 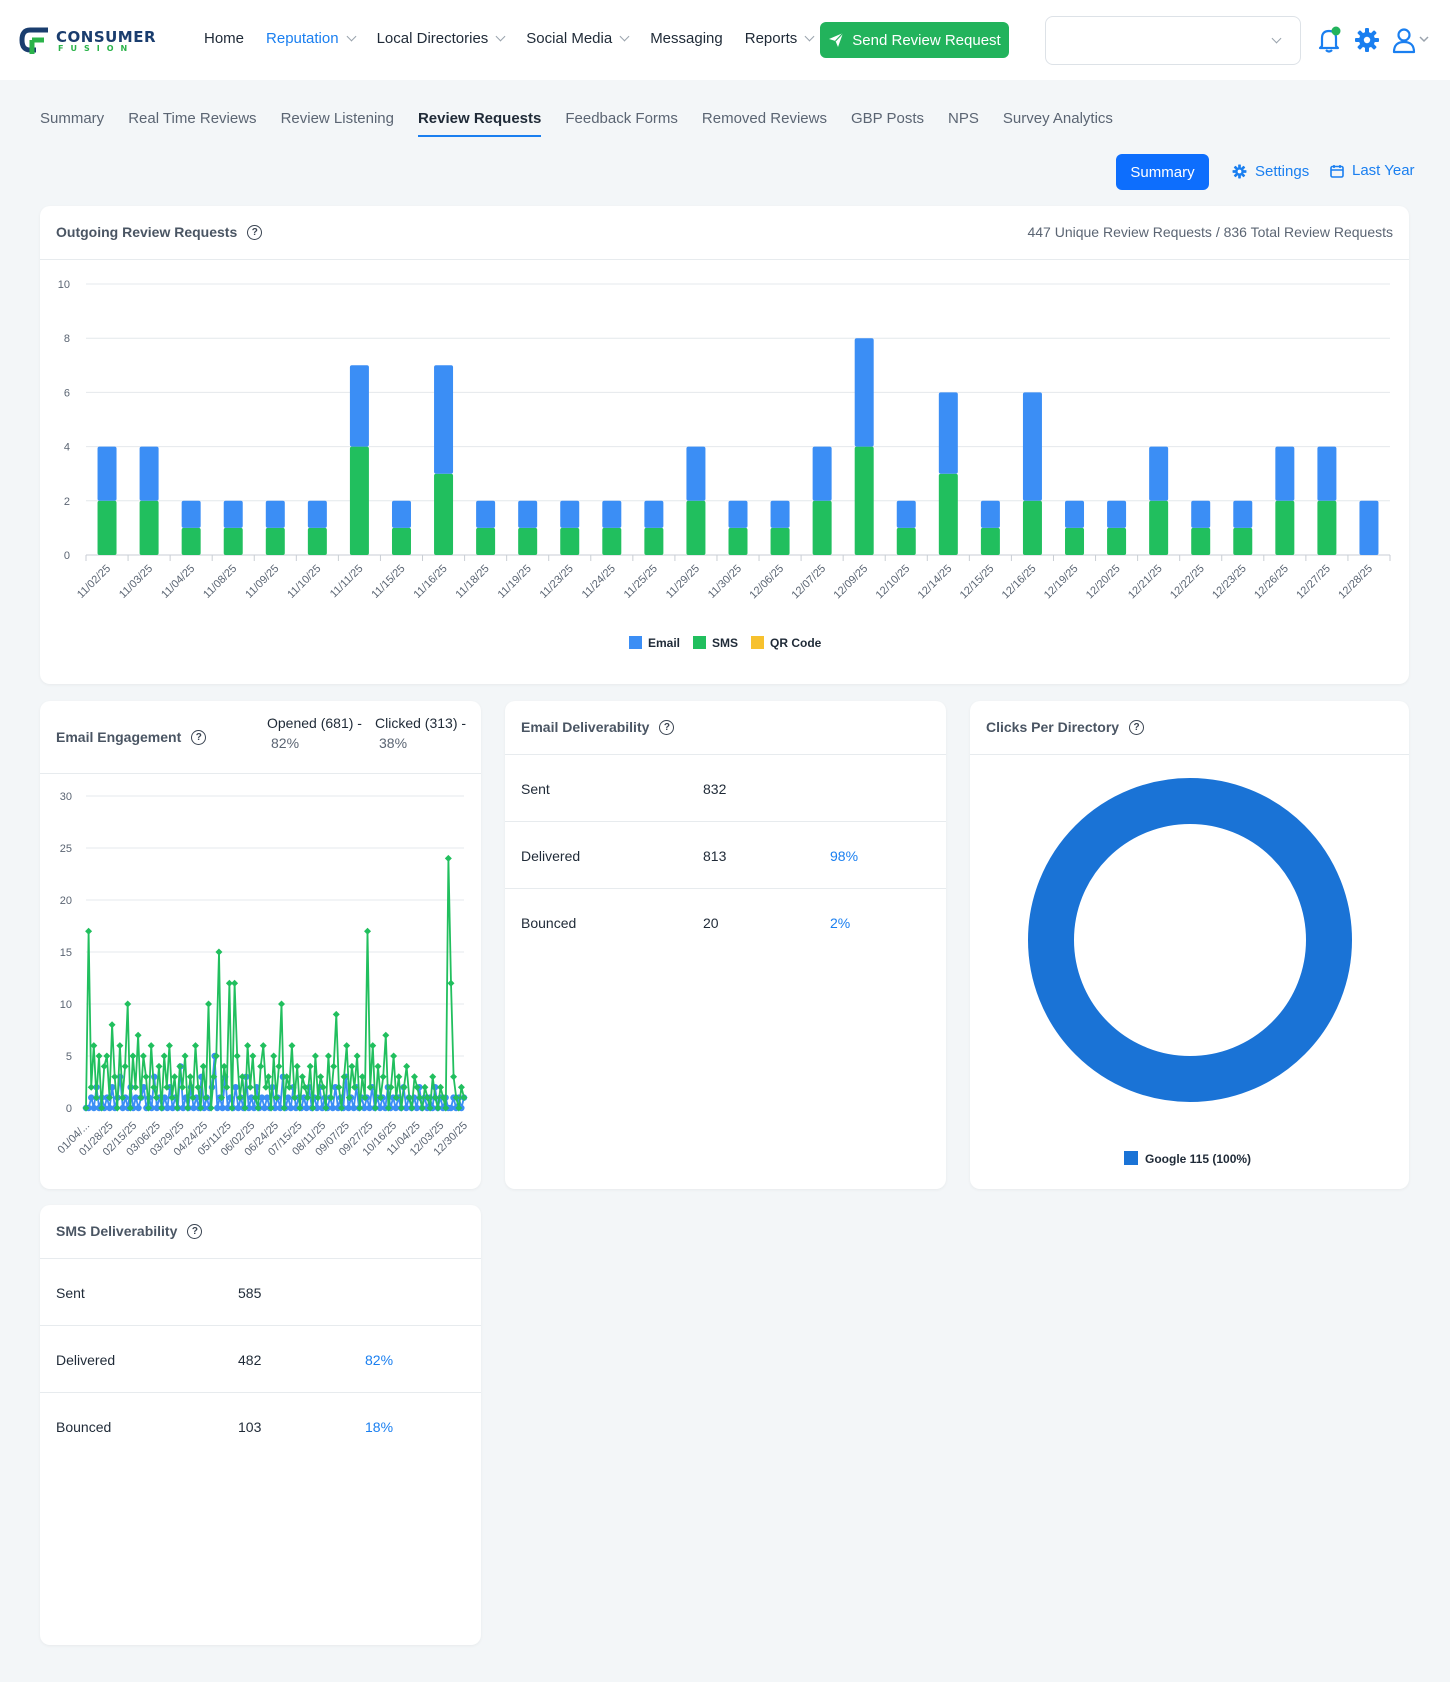 I want to click on nav-item-reputation: Reputation, so click(x=311, y=38).